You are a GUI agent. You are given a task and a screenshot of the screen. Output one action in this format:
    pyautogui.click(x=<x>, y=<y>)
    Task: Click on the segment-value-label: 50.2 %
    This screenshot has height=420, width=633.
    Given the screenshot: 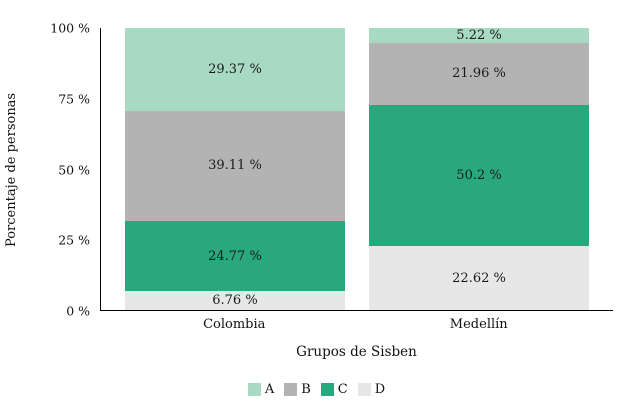 What is the action you would take?
    pyautogui.click(x=479, y=175)
    